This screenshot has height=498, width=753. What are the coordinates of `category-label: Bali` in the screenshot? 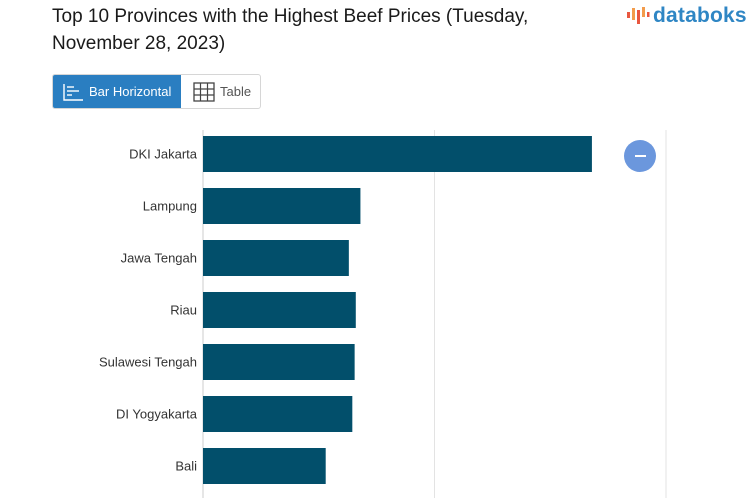 It's located at (186, 466).